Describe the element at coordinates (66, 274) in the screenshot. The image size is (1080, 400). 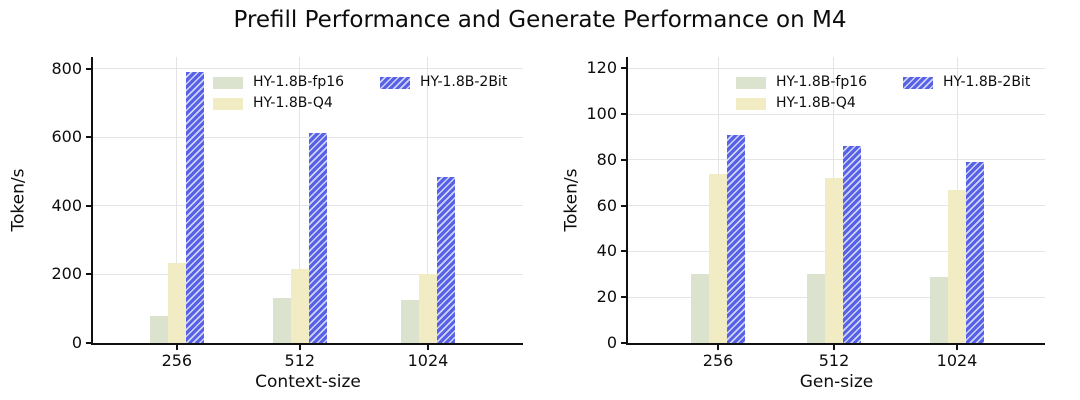
I see `y-tick-label: 200` at that location.